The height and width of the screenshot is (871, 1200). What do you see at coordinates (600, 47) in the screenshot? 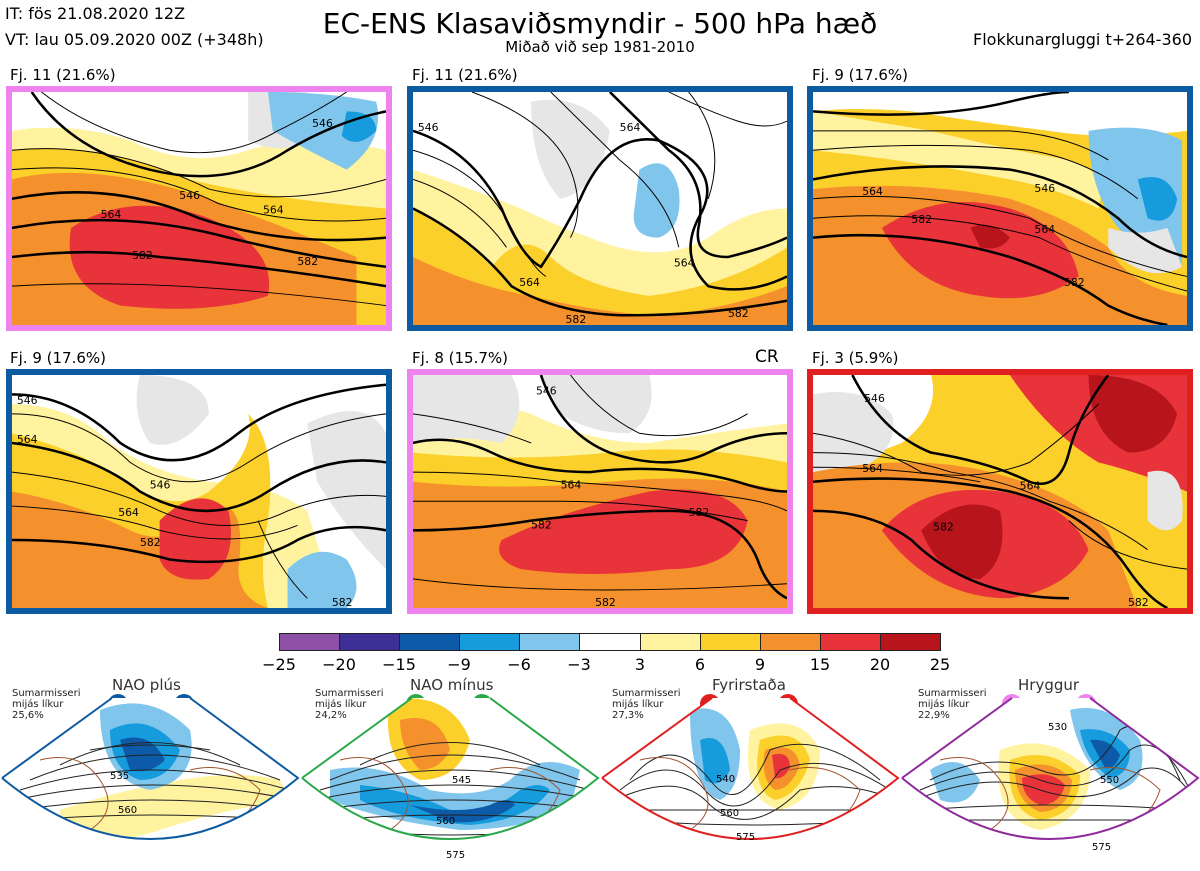
I see `page-subtitle: Miðað við sep 1981-2010` at bounding box center [600, 47].